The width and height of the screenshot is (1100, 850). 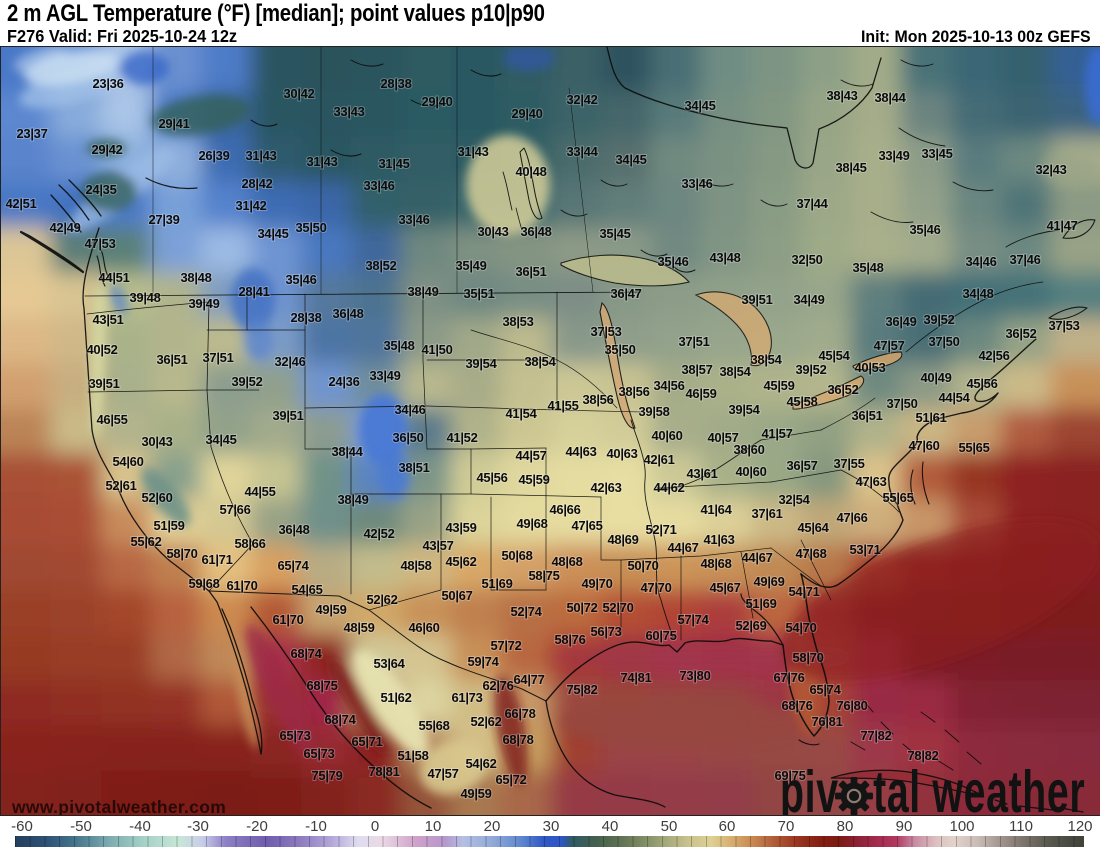 What do you see at coordinates (516, 555) in the screenshot?
I see `svg-text: 50|68` at bounding box center [516, 555].